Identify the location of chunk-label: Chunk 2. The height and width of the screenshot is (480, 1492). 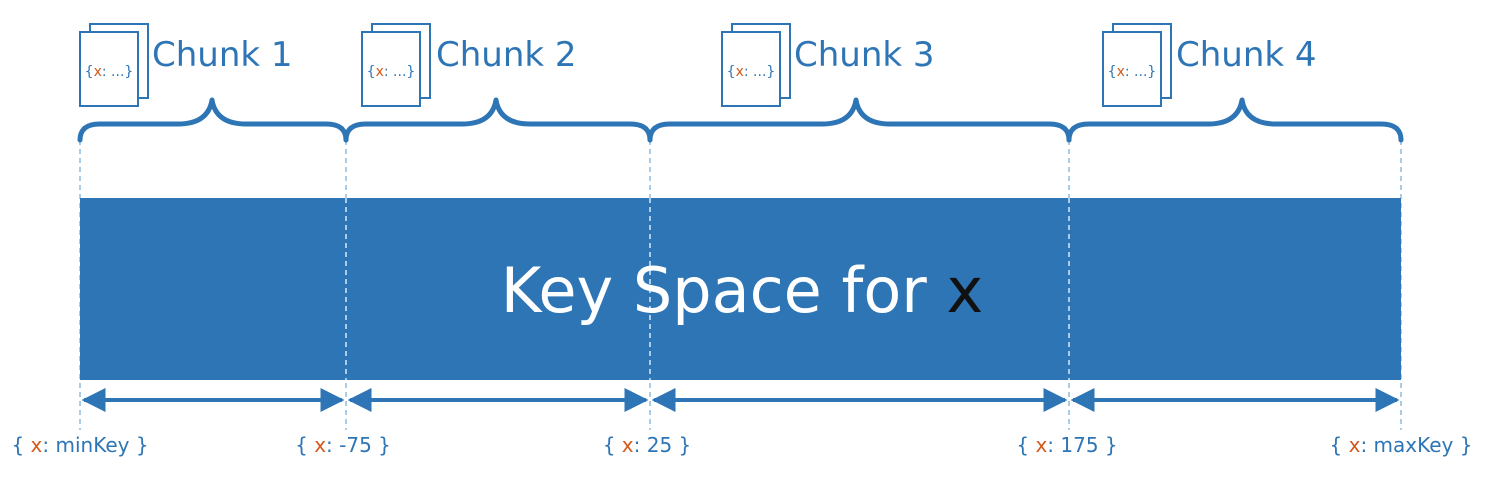
(506, 55).